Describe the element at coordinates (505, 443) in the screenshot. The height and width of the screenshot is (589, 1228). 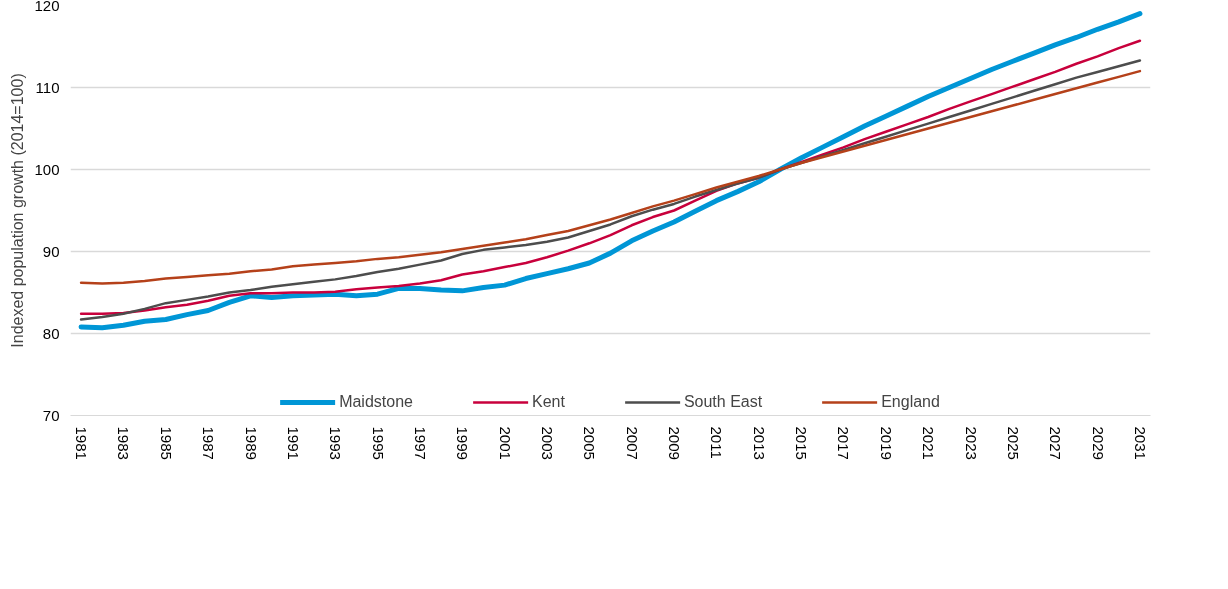
I see `x-tick-label: 2001` at that location.